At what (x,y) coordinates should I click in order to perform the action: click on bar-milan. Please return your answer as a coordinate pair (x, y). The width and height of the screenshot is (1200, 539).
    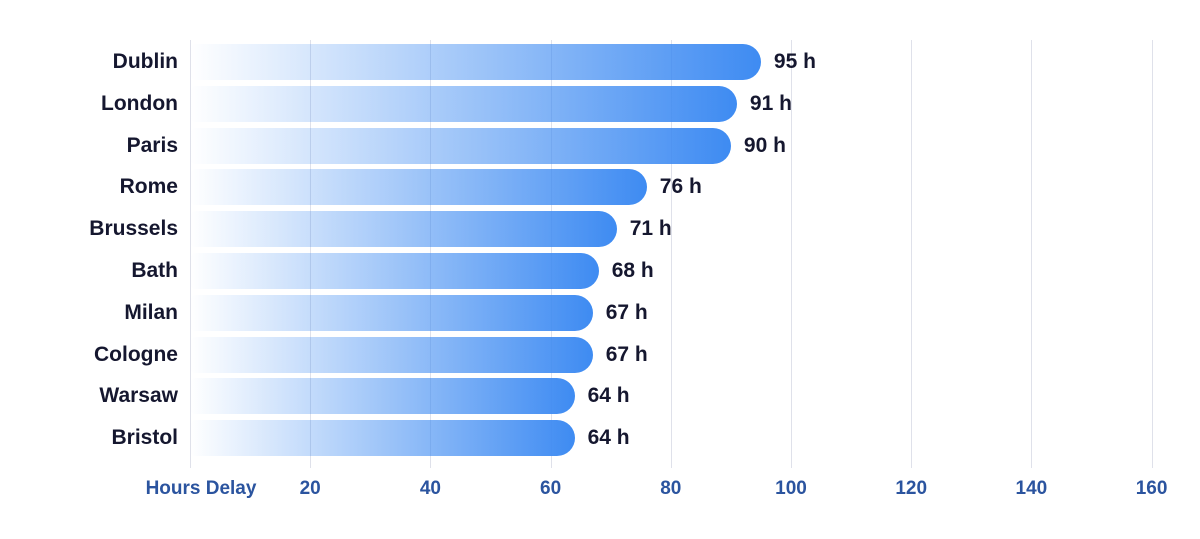
    Looking at the image, I should click on (391, 312).